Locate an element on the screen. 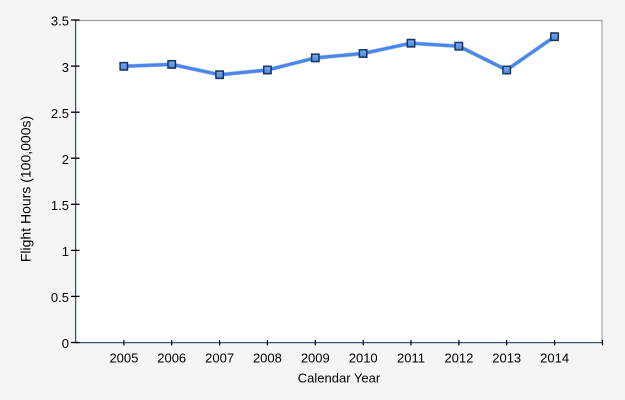  svg-text: 2014 is located at coordinates (554, 358).